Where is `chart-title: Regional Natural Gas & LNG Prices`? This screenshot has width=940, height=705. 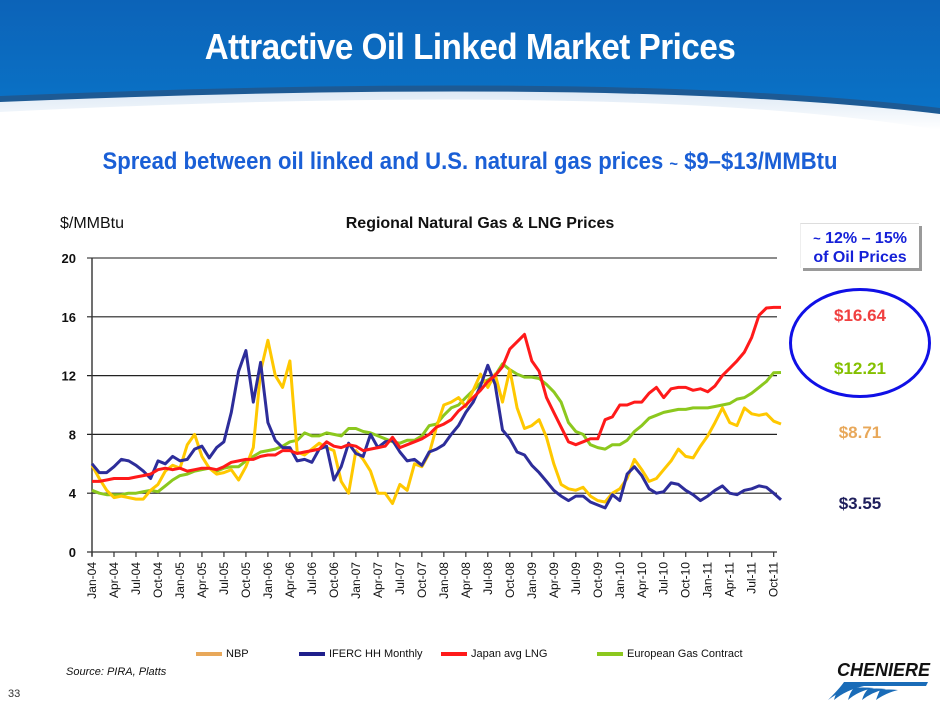
chart-title: Regional Natural Gas & LNG Prices is located at coordinates (480, 223).